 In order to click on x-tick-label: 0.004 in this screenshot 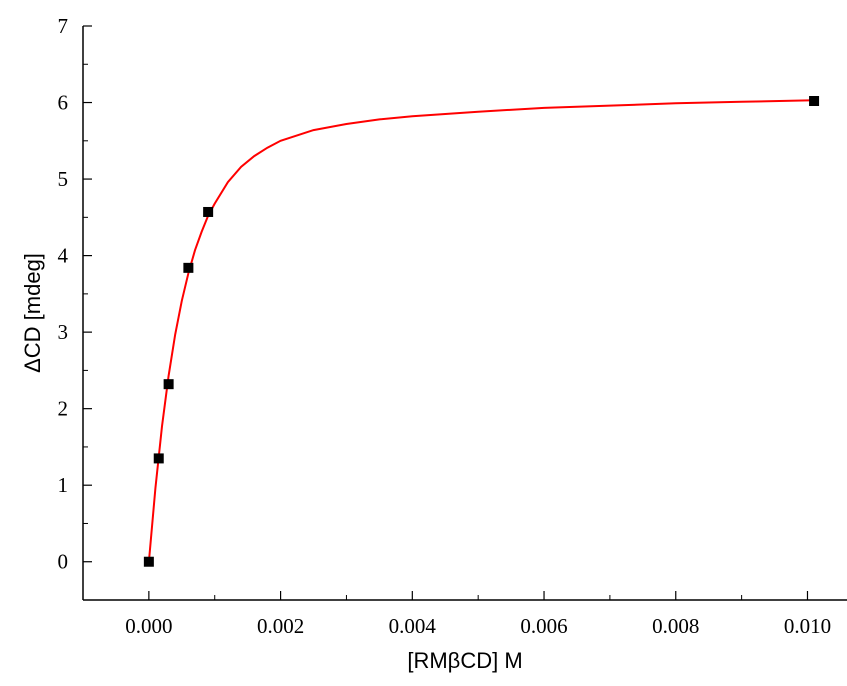, I will do `click(413, 626)`.